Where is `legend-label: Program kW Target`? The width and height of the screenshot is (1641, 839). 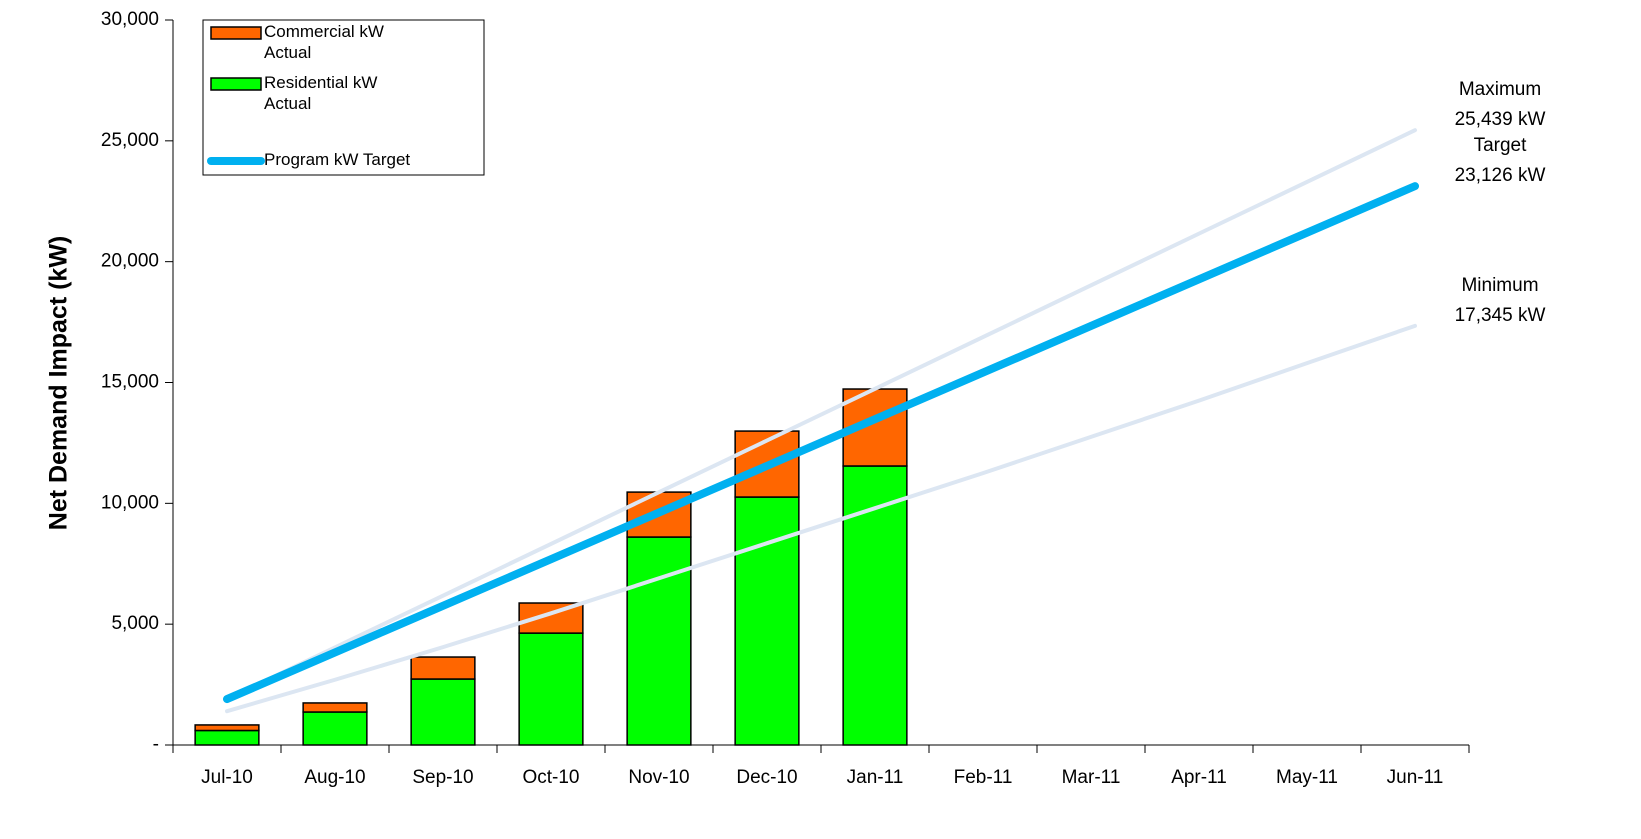
legend-label: Program kW Target is located at coordinates (337, 159).